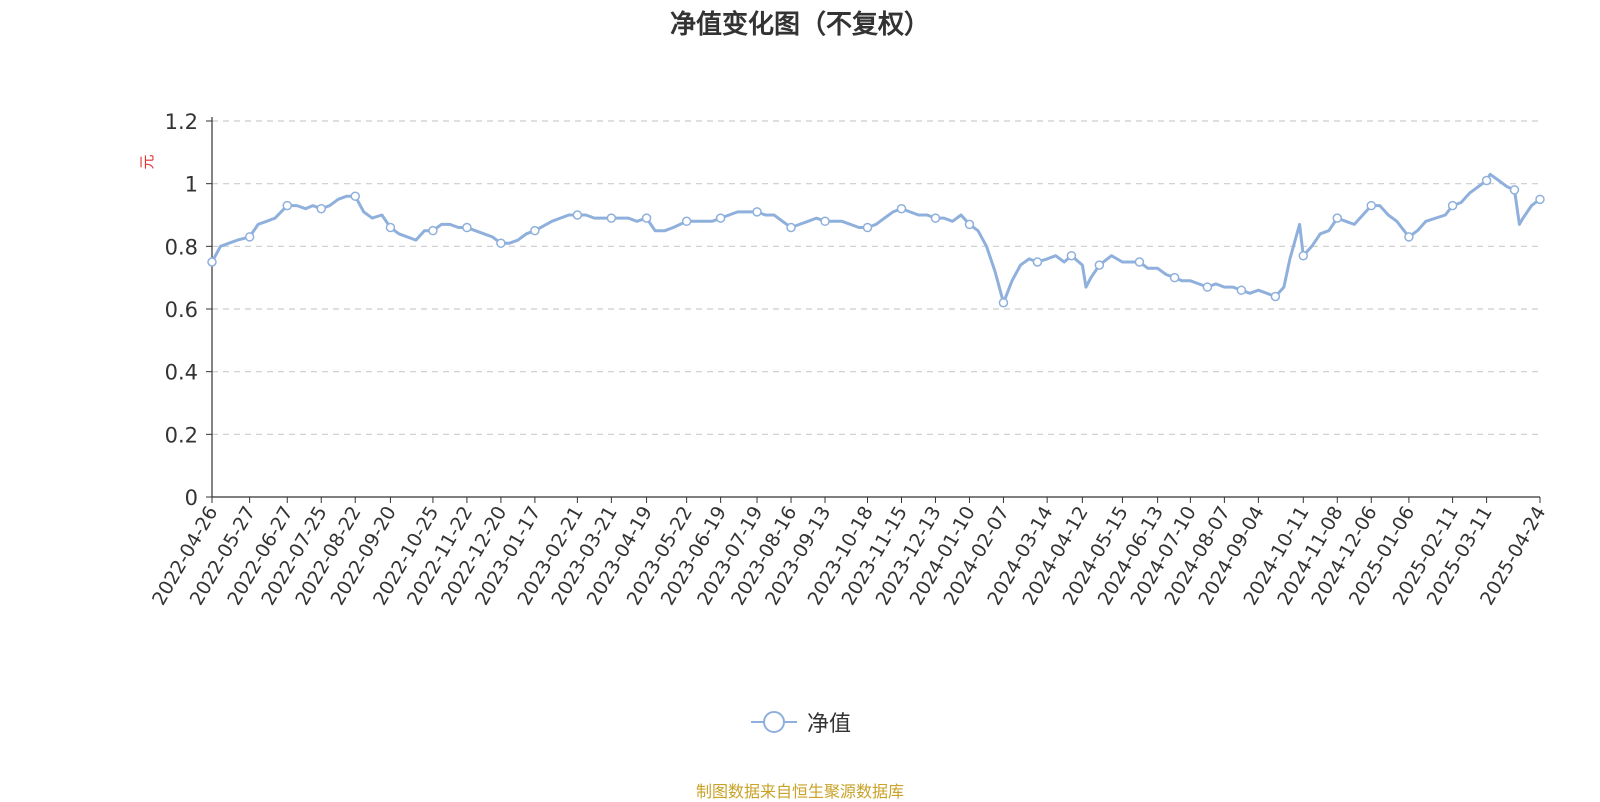  What do you see at coordinates (181, 373) in the screenshot?
I see `y-tick-label: 0.4` at bounding box center [181, 373].